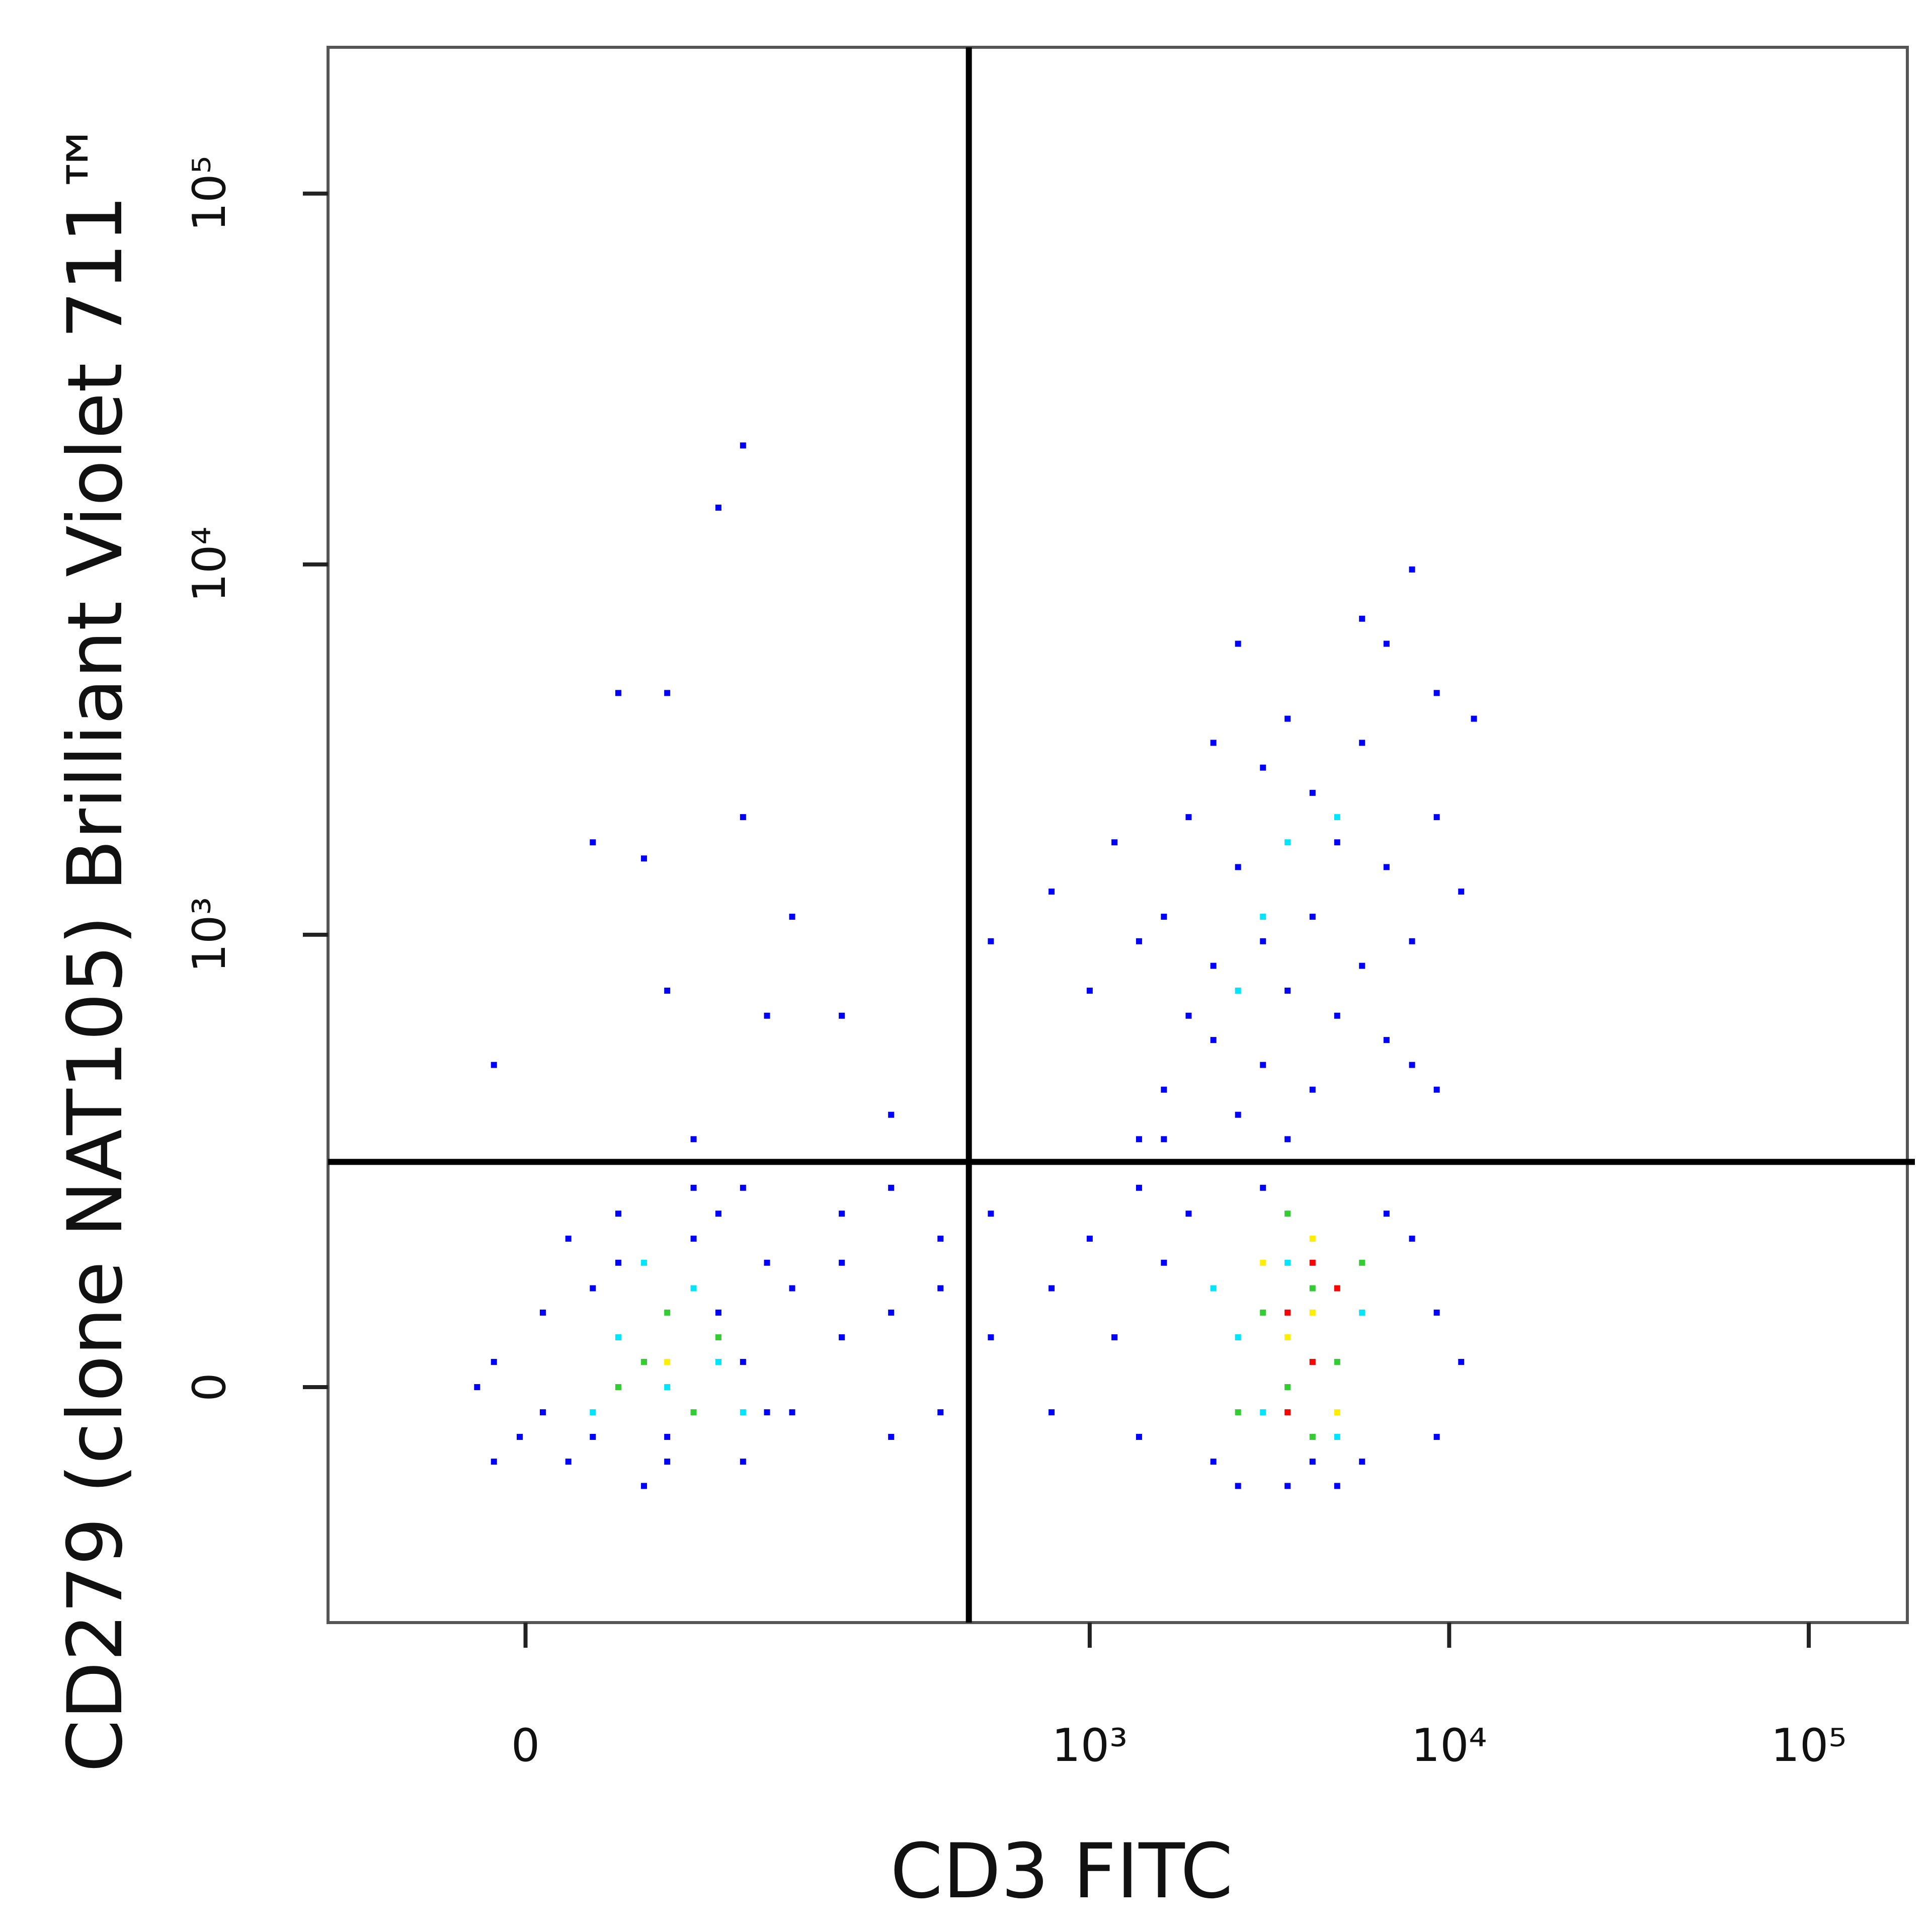  Describe the element at coordinates (1809, 1746) in the screenshot. I see `x-tick-label: 10⁵` at that location.